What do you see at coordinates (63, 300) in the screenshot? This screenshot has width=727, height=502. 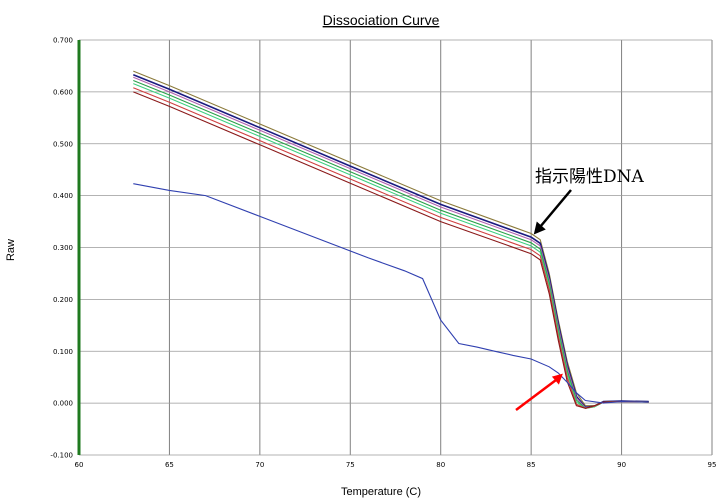 I see `y-tick-label: 0.200` at bounding box center [63, 300].